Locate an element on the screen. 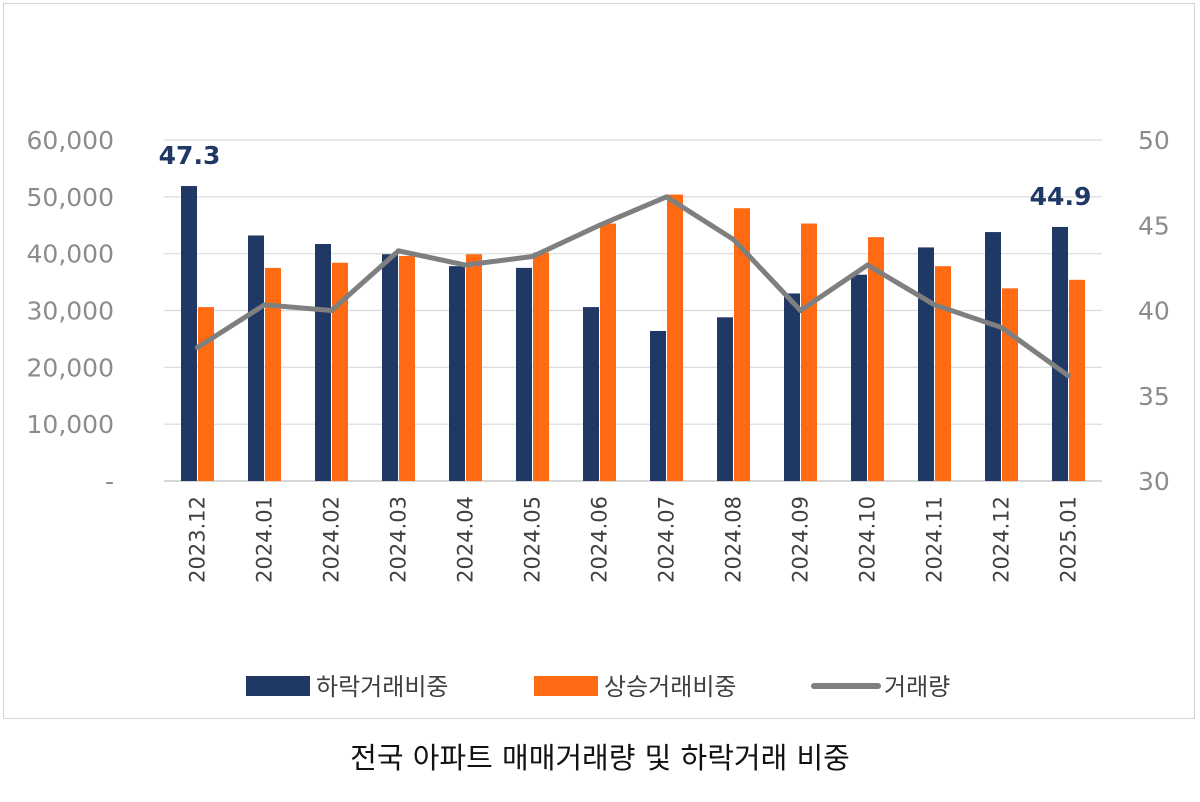  x-axis-tick-label: 2024.02 is located at coordinates (332, 539).